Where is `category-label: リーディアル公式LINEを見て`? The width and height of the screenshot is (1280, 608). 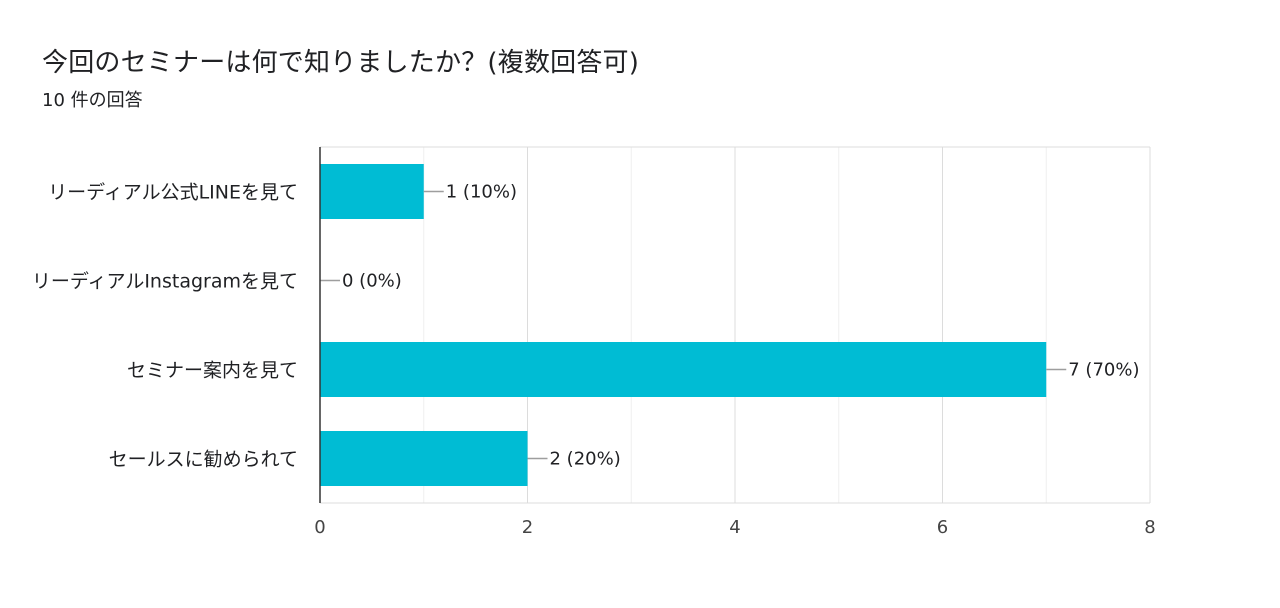
category-label: リーディアル公式LINEを見て is located at coordinates (173, 193).